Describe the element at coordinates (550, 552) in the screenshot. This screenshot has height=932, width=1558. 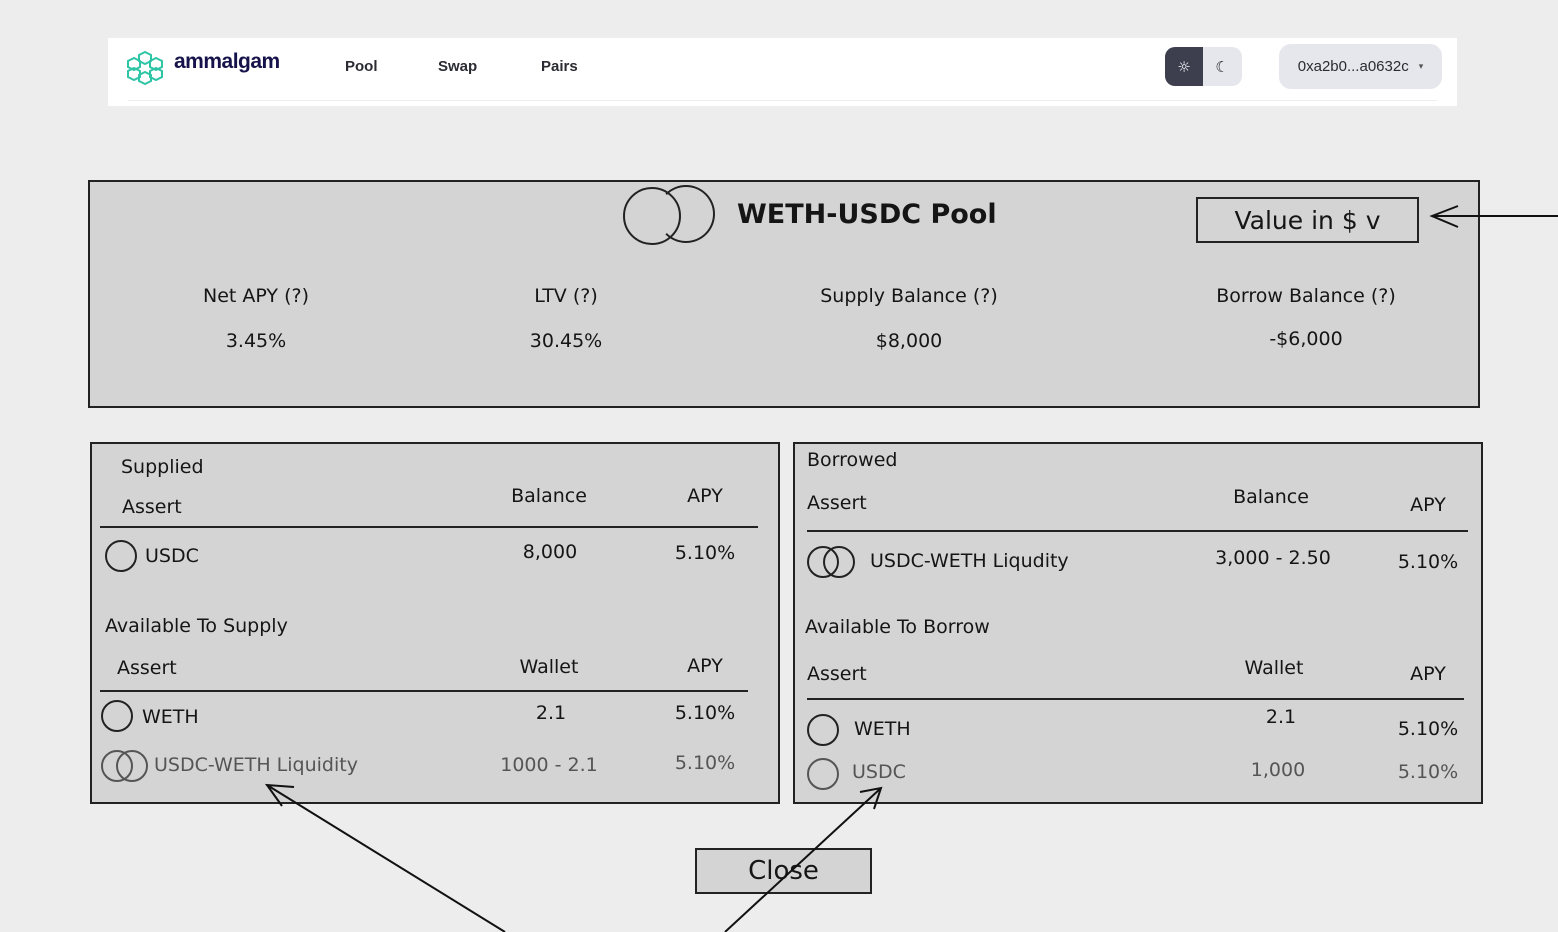
I see `asset-balance: 8,000` at that location.